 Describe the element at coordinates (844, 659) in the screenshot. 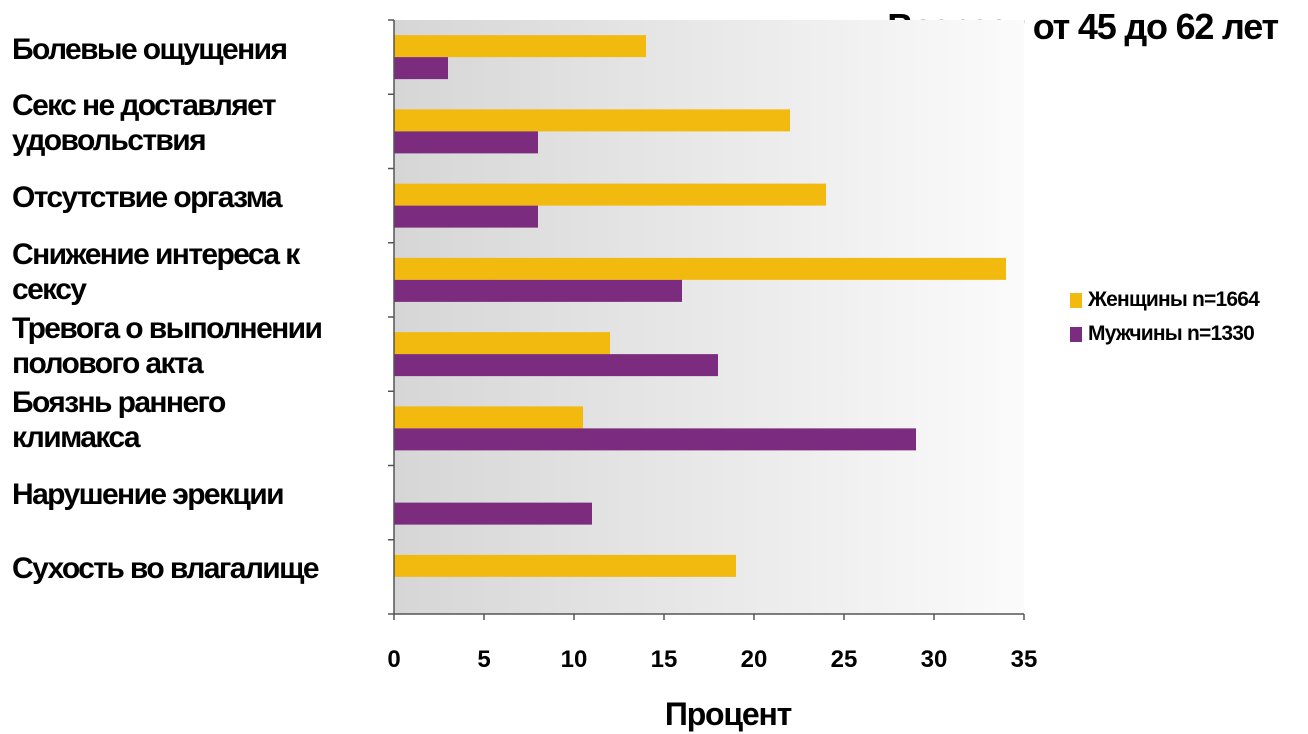

I see `x-tick-label-25: 25` at that location.